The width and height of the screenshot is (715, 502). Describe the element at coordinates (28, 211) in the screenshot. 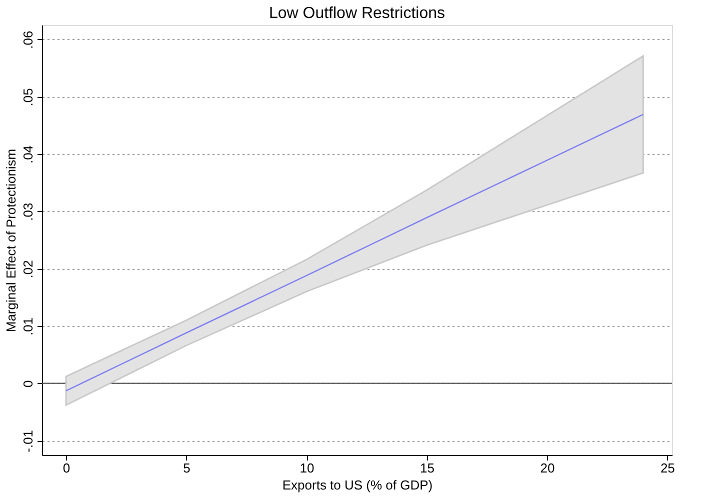

I see `y-tick-label: .03` at that location.